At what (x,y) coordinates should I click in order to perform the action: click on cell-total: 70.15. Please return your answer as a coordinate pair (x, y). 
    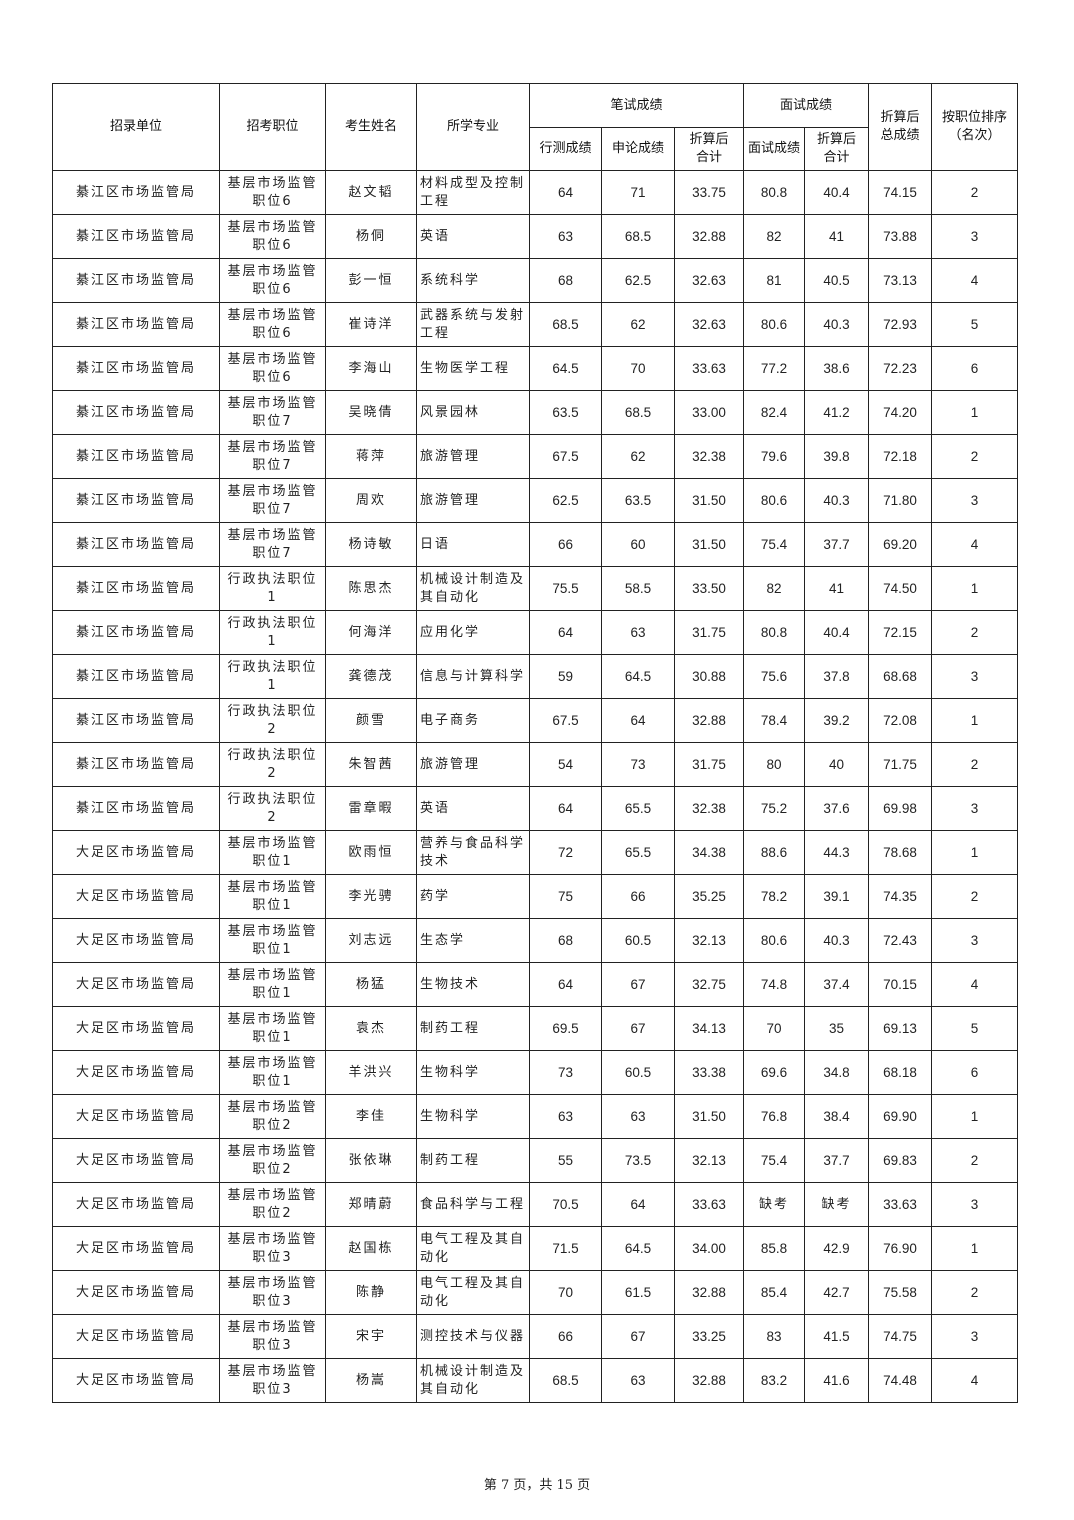
    Looking at the image, I should click on (900, 984).